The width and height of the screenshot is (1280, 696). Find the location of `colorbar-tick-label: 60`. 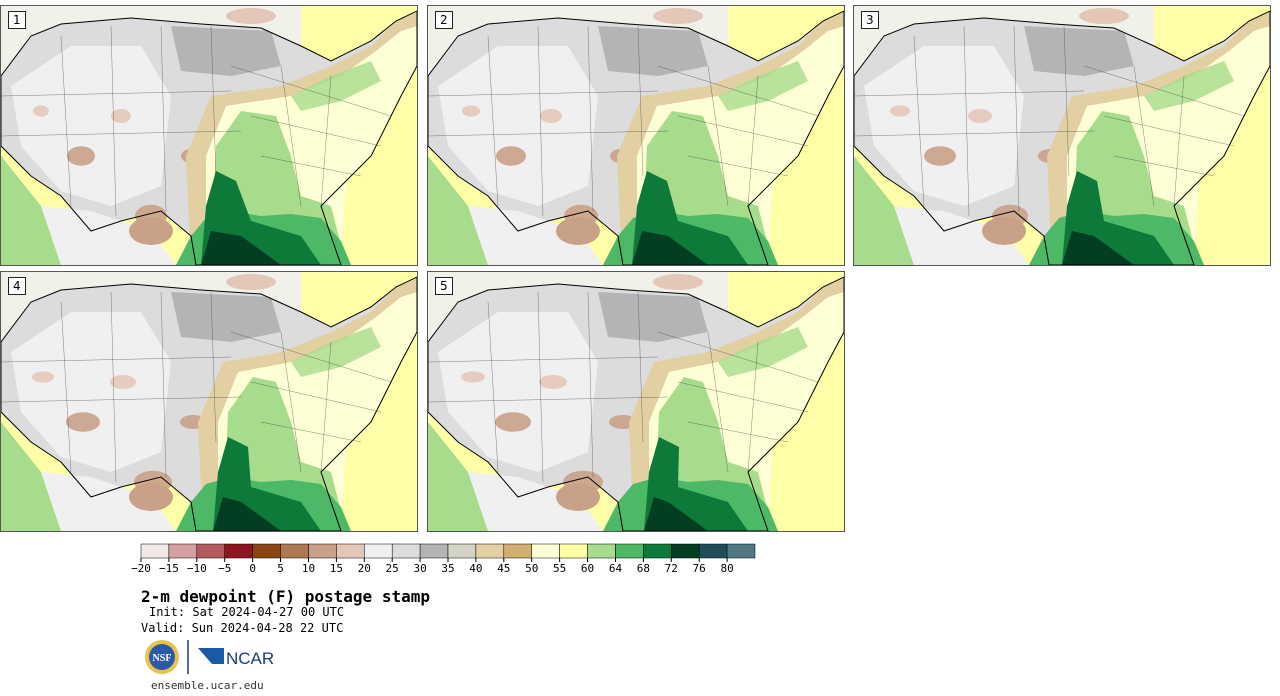

colorbar-tick-label: 60 is located at coordinates (587, 568).